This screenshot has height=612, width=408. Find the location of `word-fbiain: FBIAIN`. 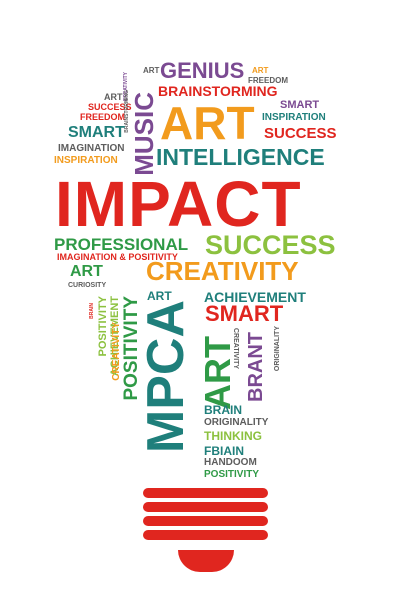

word-fbiain: FBIAIN is located at coordinates (224, 451).